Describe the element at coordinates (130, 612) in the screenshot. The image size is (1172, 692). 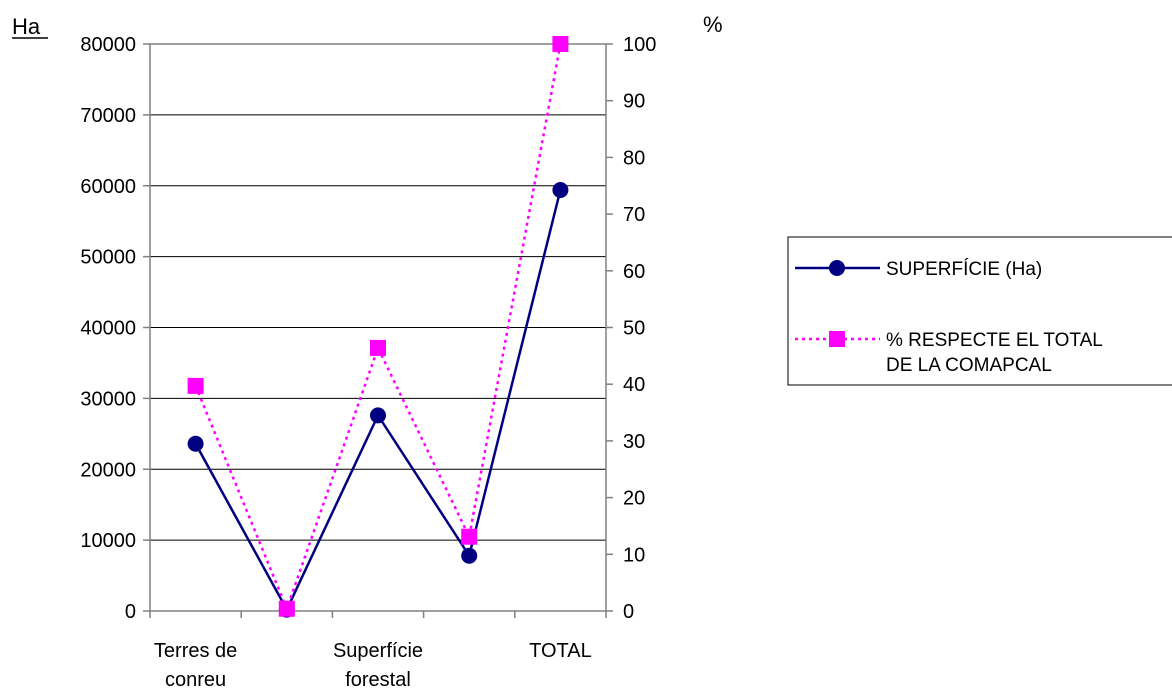
I see `left-tick-label: 0` at that location.